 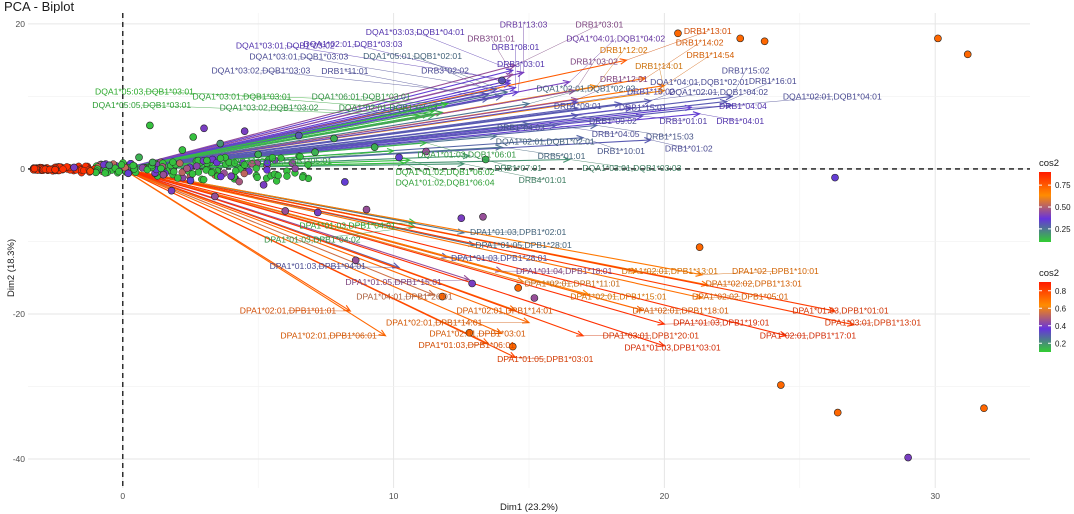 I want to click on y-tick-label: -40, so click(x=19, y=459).